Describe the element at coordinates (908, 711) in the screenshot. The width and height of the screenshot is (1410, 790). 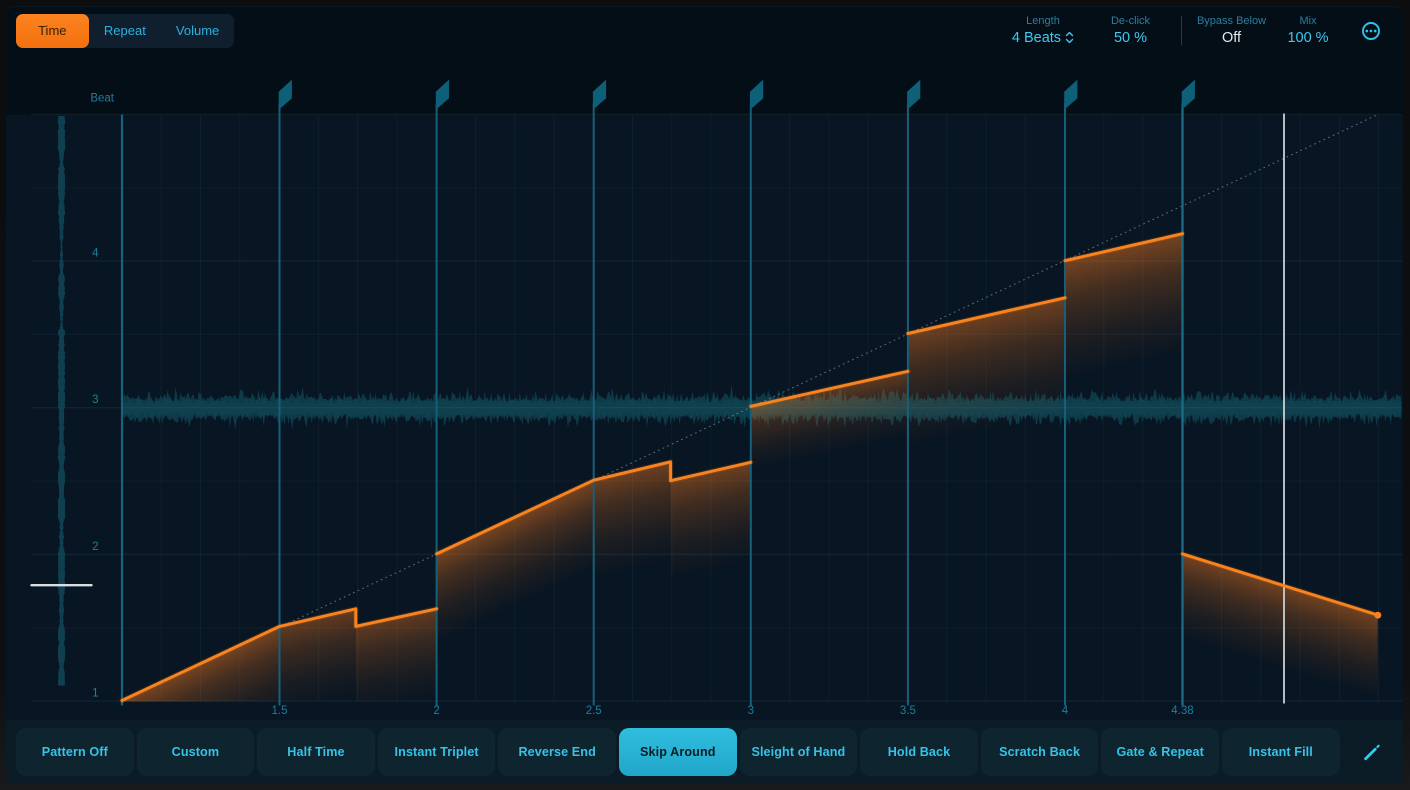
I see `svg-text: 3.5` at that location.